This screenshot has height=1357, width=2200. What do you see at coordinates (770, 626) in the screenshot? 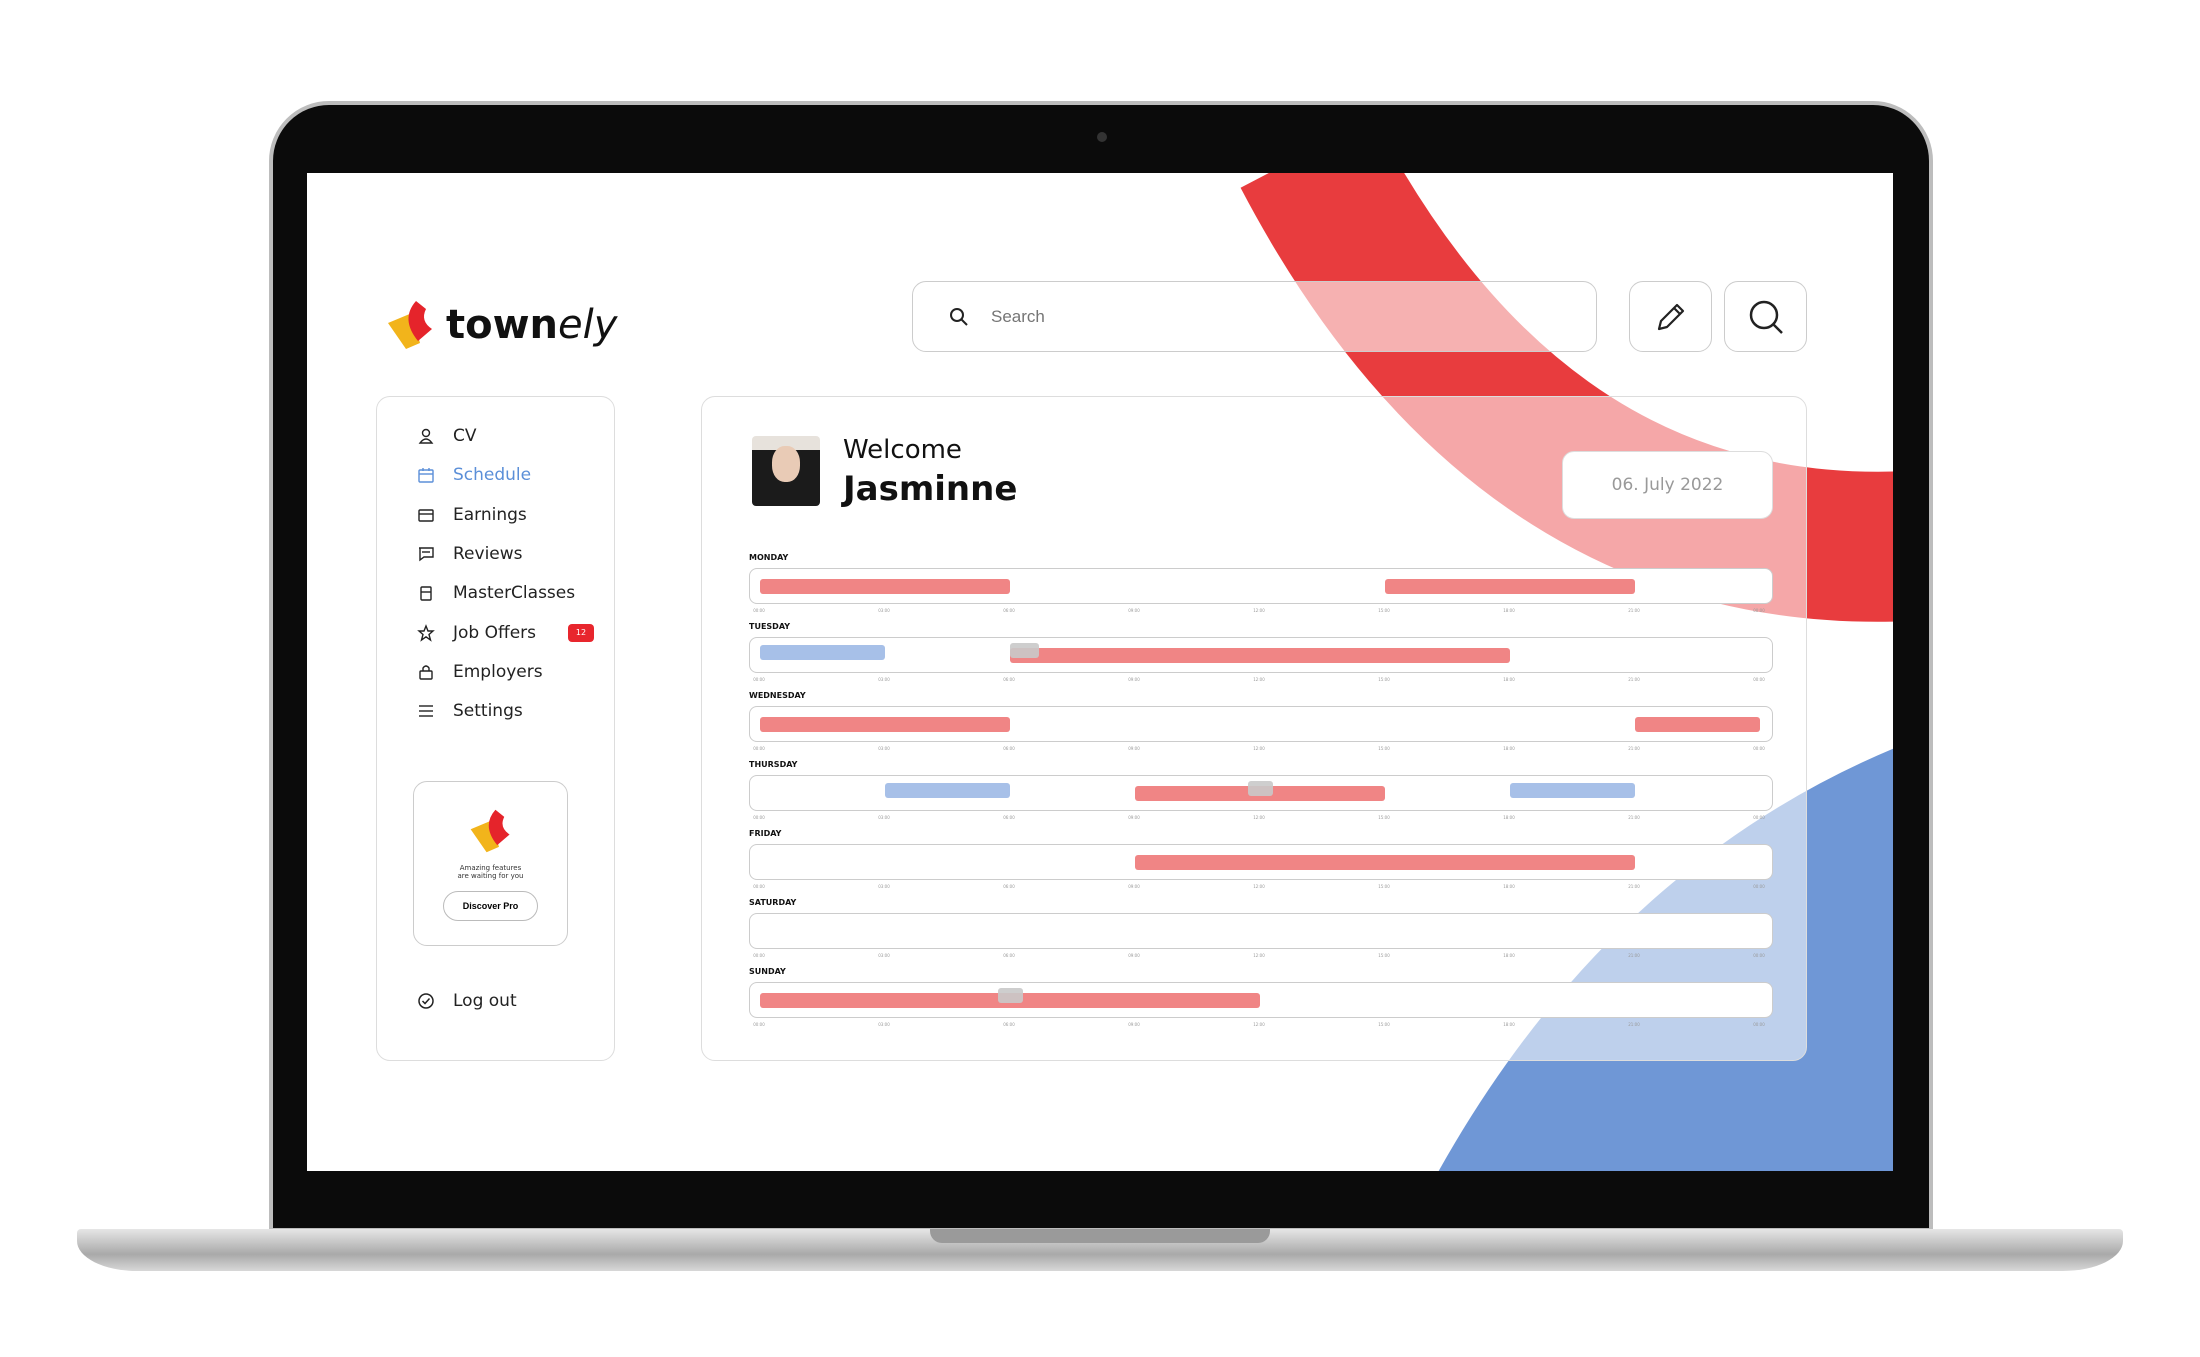
I see `day-label: TUESDAY` at bounding box center [770, 626].